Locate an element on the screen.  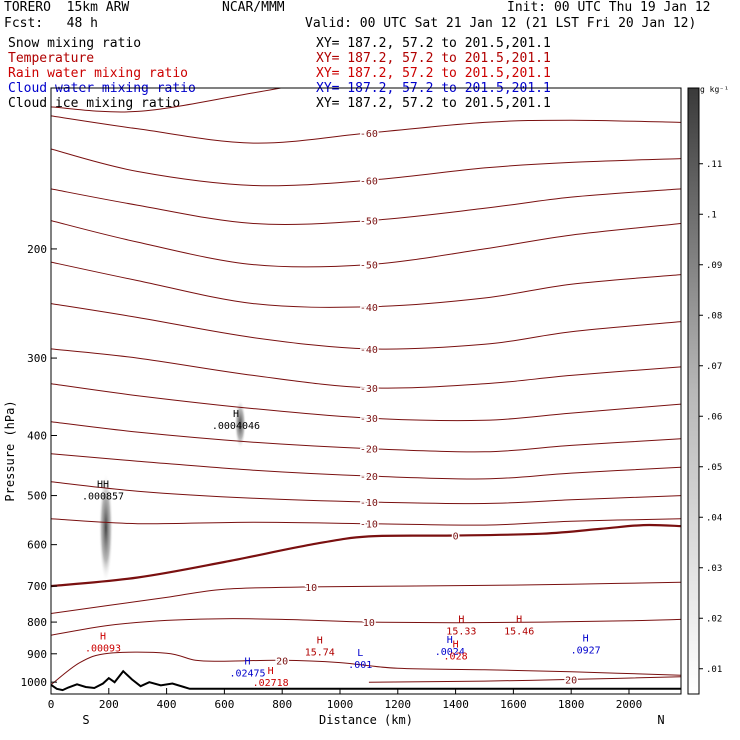
contour-label-13: 0 is located at coordinates (456, 537).